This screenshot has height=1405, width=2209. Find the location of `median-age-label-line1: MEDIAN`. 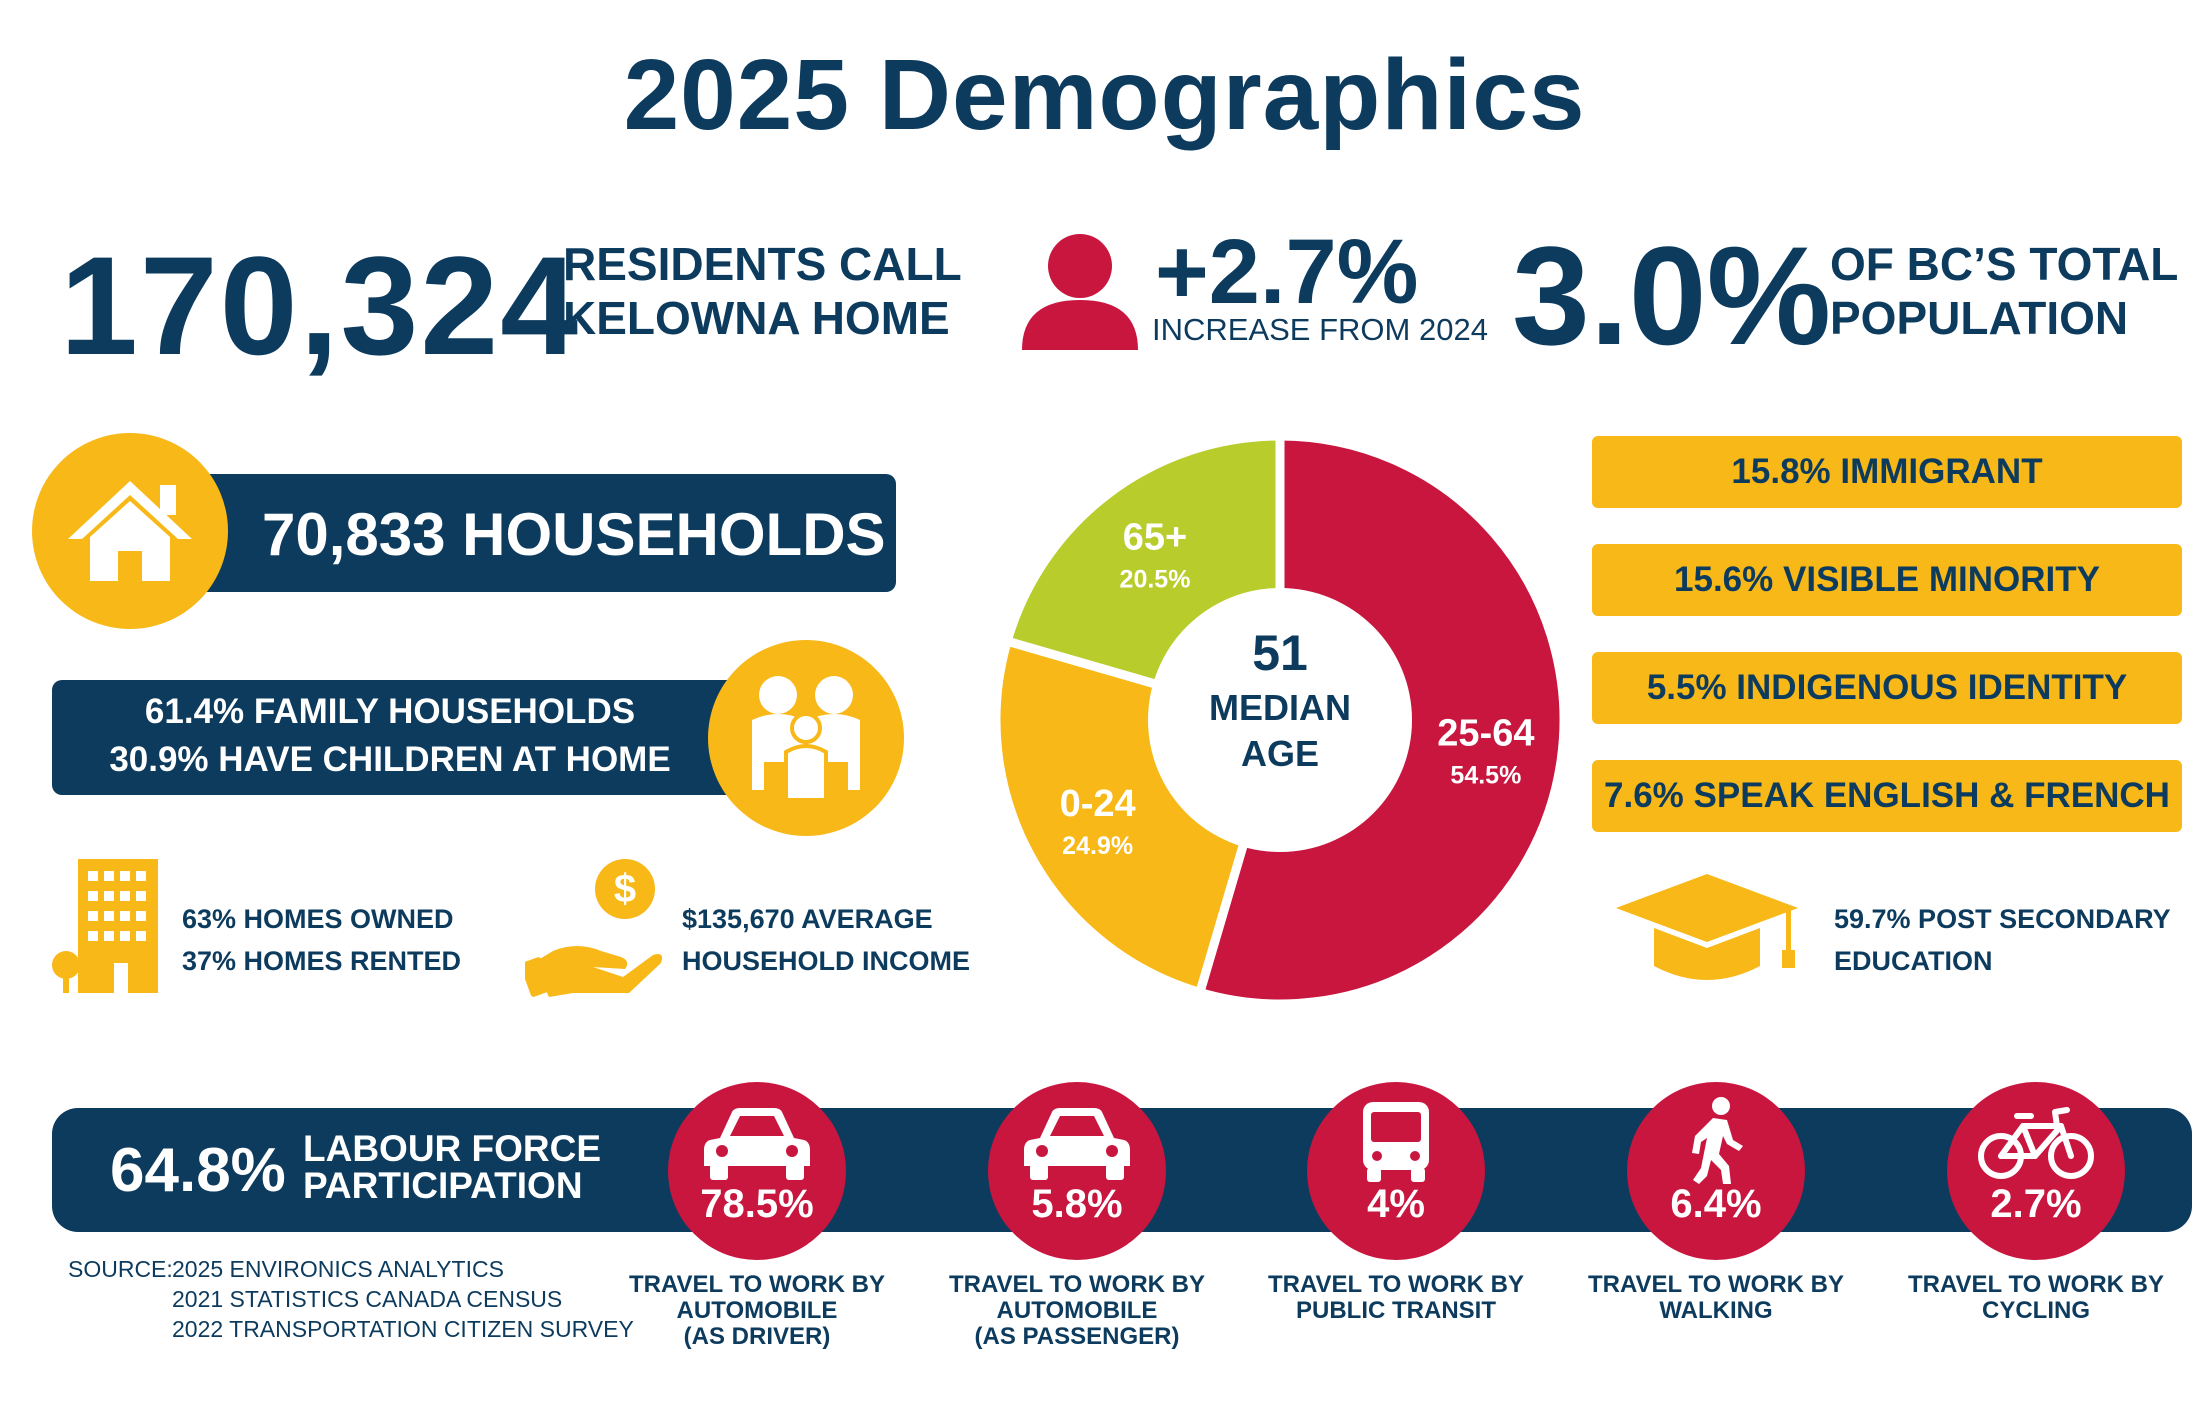

median-age-label-line1: MEDIAN is located at coordinates (1280, 707).